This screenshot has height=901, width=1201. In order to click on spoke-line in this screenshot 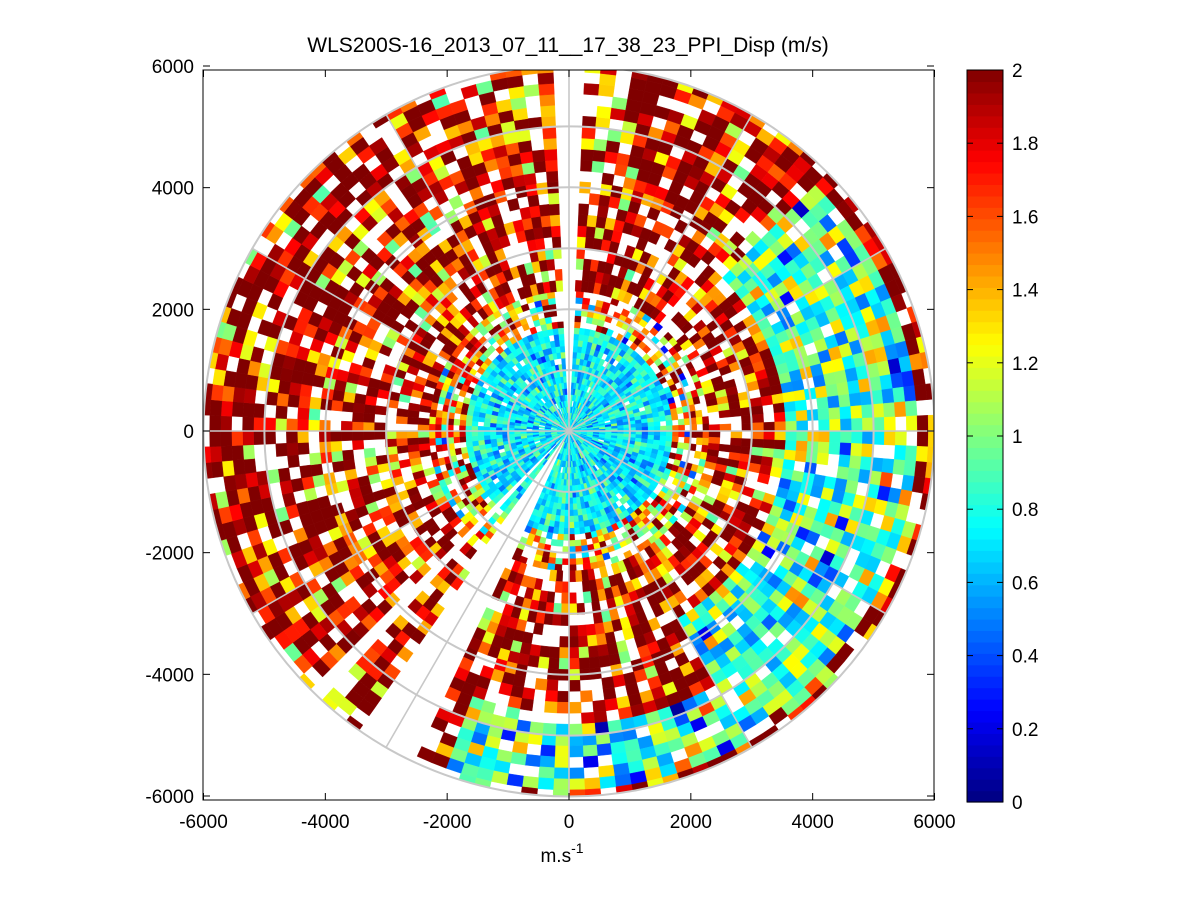, I will do `click(727, 522)`.